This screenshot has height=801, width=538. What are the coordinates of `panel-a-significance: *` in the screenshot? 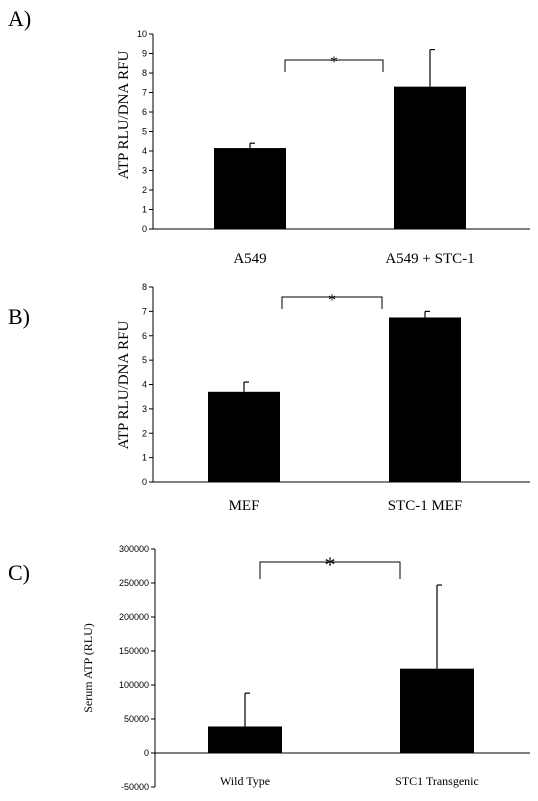 It's located at (334, 63).